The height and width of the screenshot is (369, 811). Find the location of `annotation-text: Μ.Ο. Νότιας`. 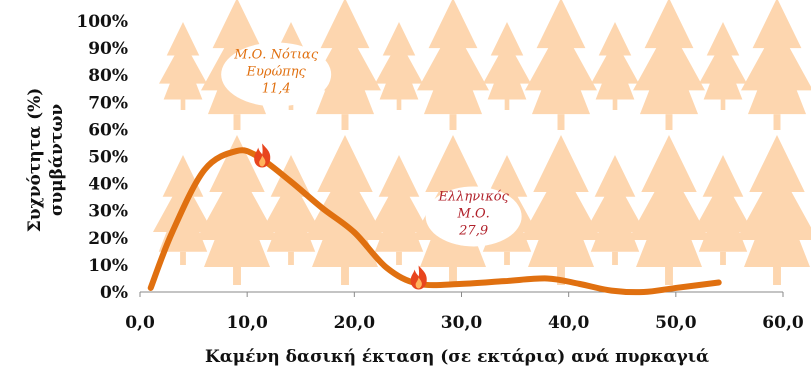

annotation-text: Μ.Ο. Νότιας is located at coordinates (276, 55).